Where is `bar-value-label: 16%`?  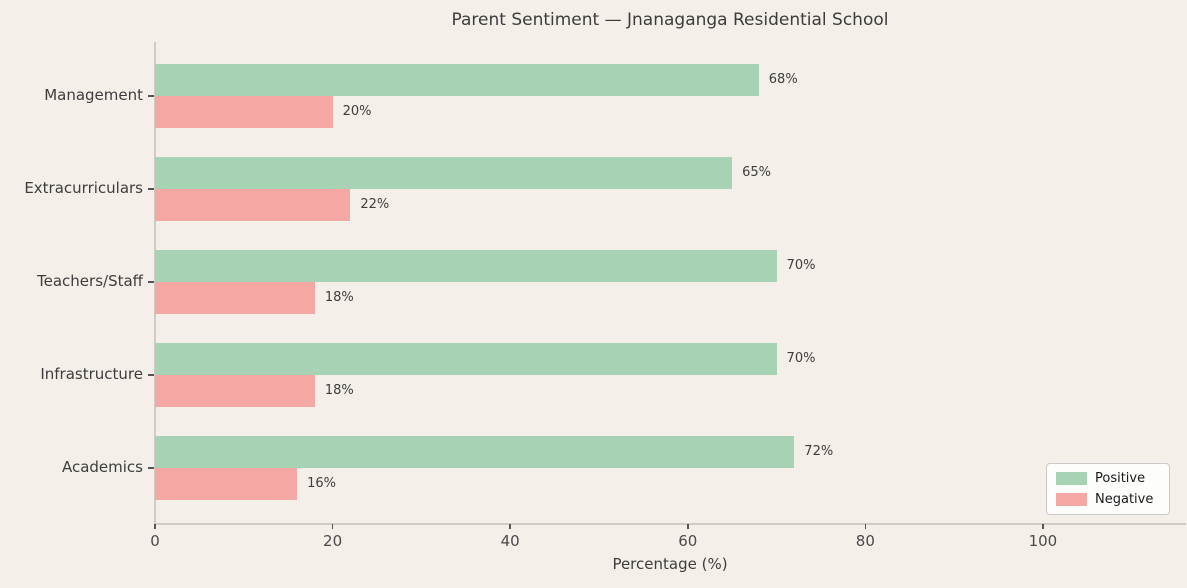 bar-value-label: 16% is located at coordinates (321, 483).